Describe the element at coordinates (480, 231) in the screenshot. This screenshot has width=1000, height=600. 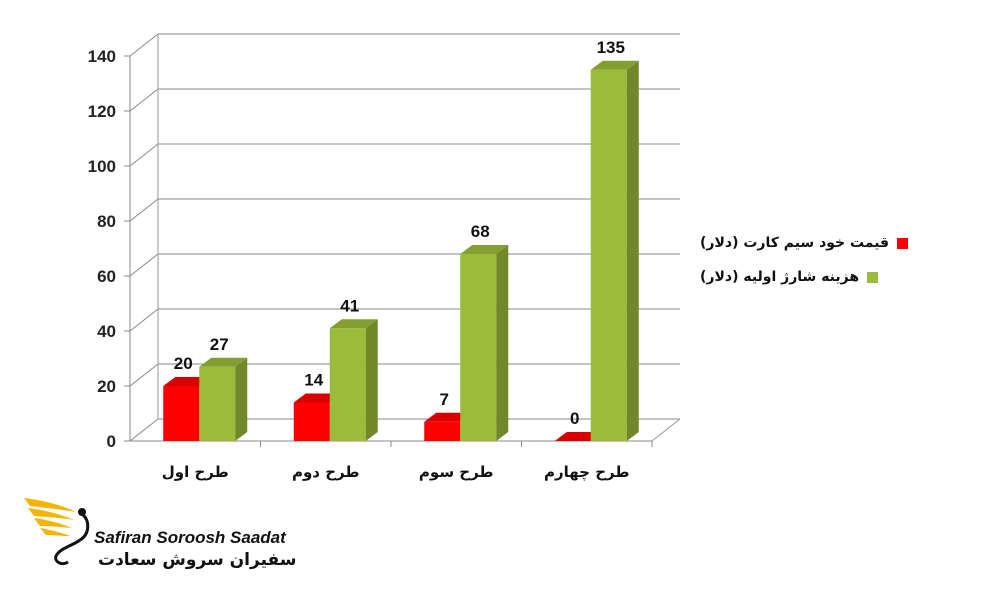
I see `data-label: 68` at that location.